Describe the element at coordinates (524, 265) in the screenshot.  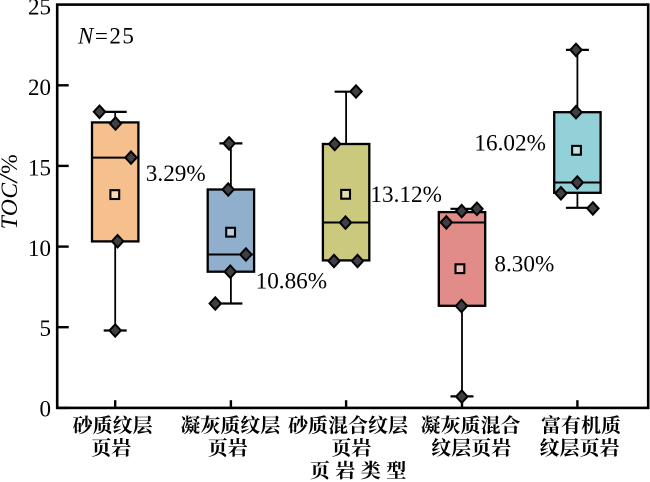
I see `svg-text: 8.30%` at that location.